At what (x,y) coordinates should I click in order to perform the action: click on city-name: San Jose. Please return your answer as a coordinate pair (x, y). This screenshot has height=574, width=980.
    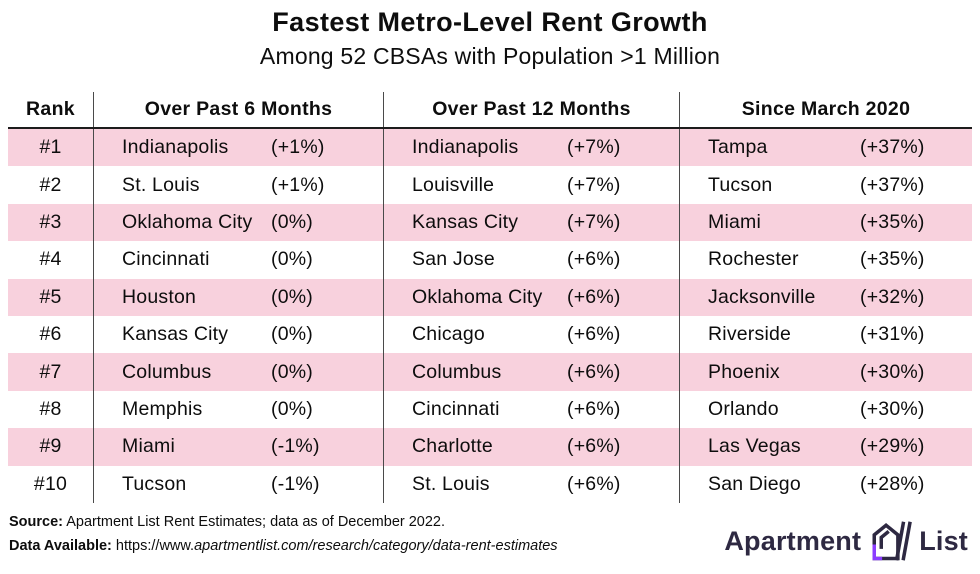
    Looking at the image, I should click on (453, 259).